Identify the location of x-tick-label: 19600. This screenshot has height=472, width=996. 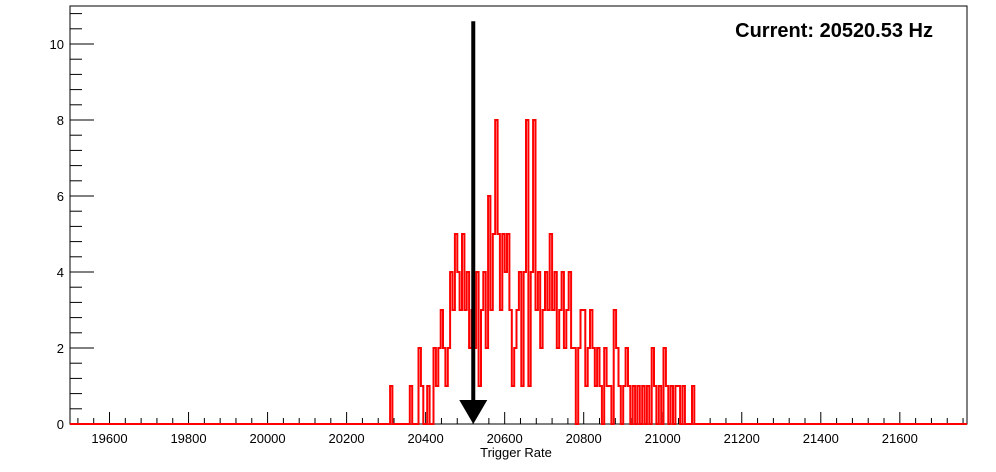
(109, 438).